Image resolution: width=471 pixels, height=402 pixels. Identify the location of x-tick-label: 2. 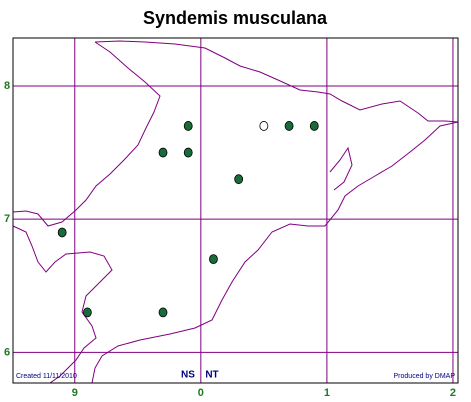
(453, 393).